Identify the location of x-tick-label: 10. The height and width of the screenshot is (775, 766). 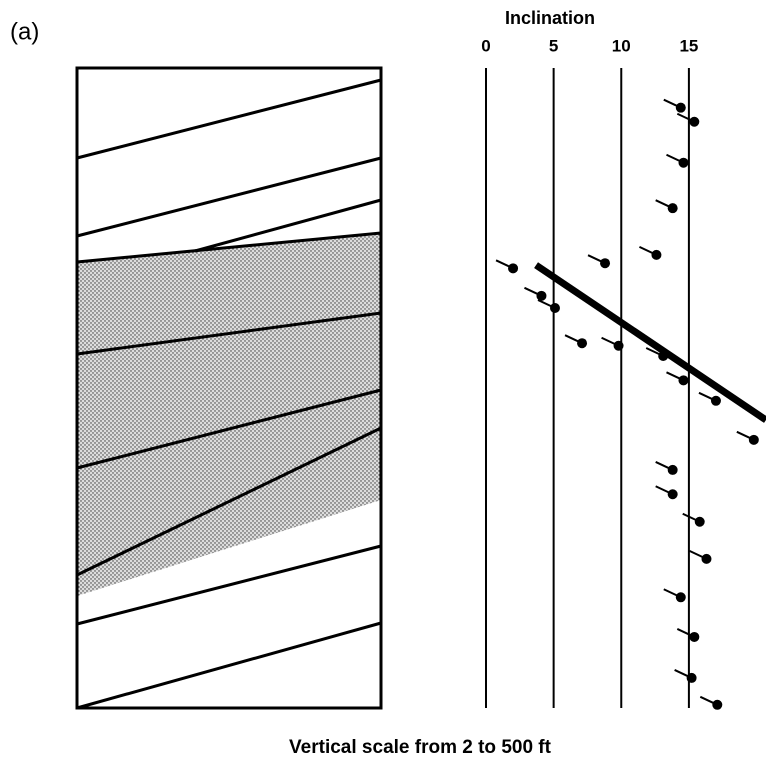
(621, 45).